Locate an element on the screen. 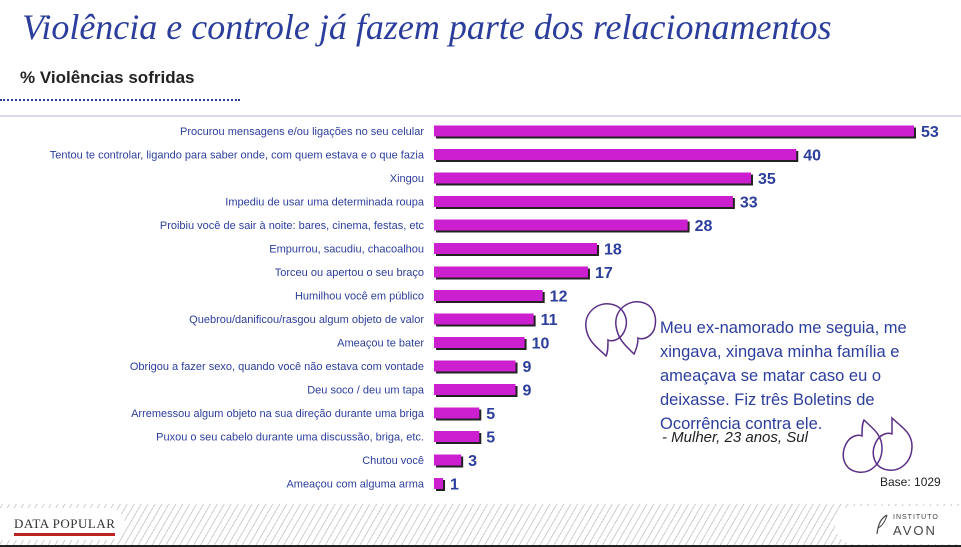  instituto-avon-logo: INSTITUTO AVON is located at coordinates (898, 525).